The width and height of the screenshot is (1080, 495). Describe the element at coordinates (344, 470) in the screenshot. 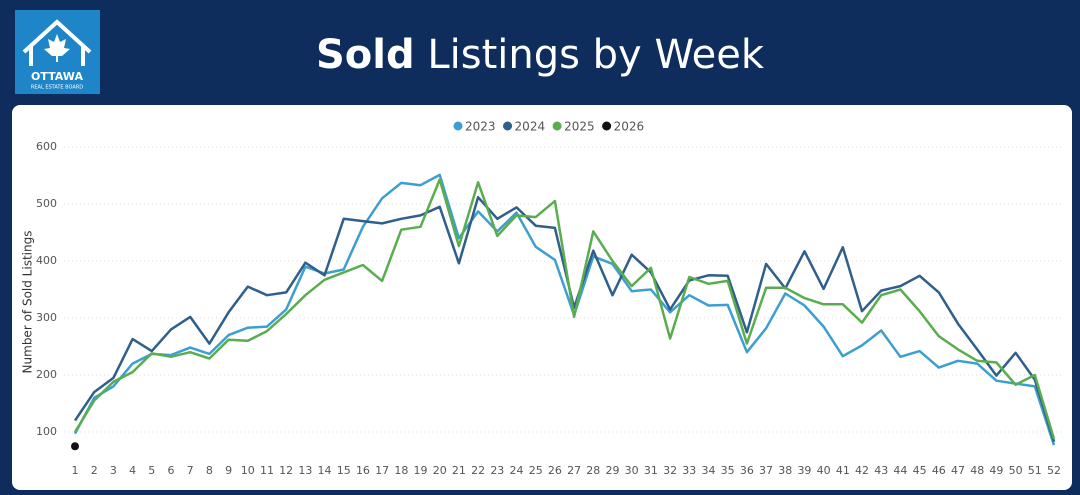

I see `x-tick-label: 15` at that location.